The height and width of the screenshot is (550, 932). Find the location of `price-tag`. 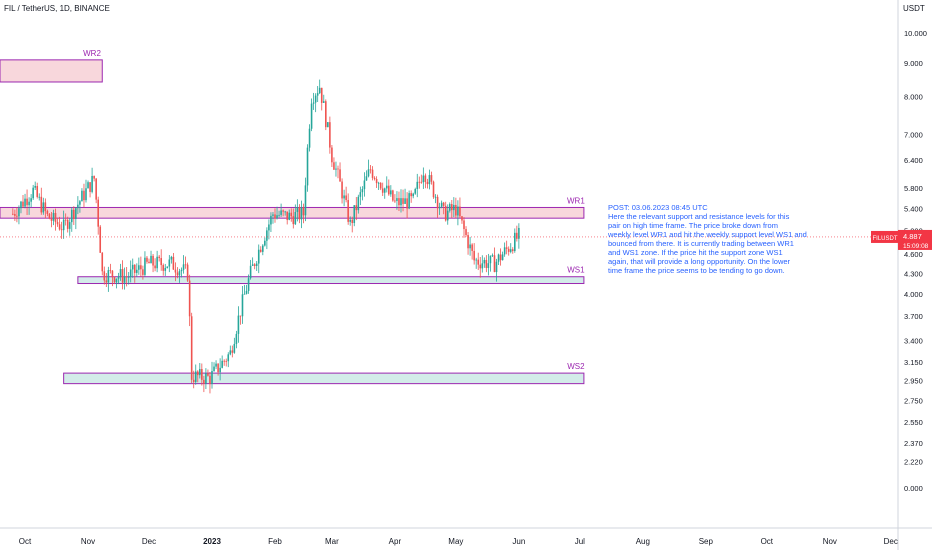

price-tag is located at coordinates (915, 239).